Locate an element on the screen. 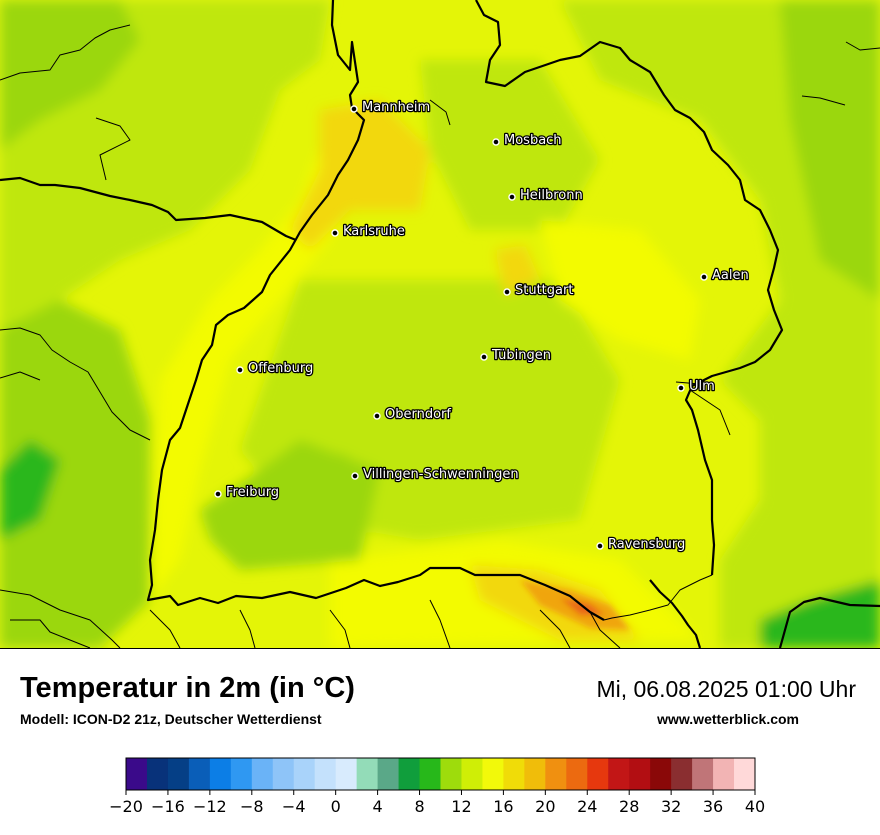 Image resolution: width=880 pixels, height=835 pixels. city-label: Offenburg is located at coordinates (280, 368).